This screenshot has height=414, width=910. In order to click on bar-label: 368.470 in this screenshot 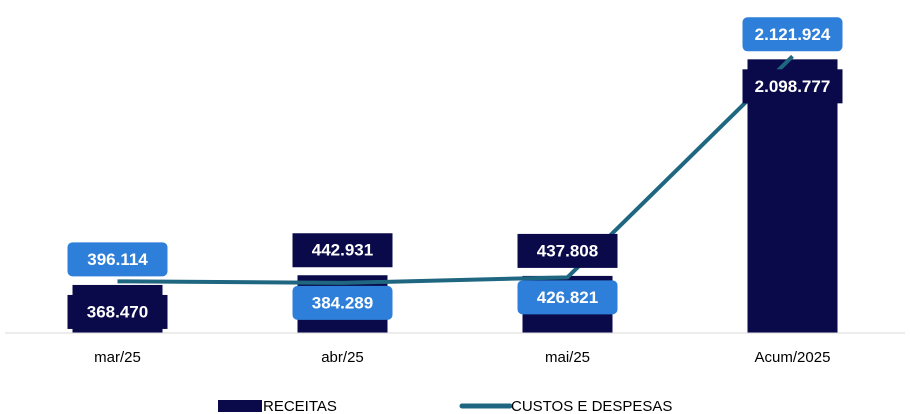, I will do `click(117, 311)`.